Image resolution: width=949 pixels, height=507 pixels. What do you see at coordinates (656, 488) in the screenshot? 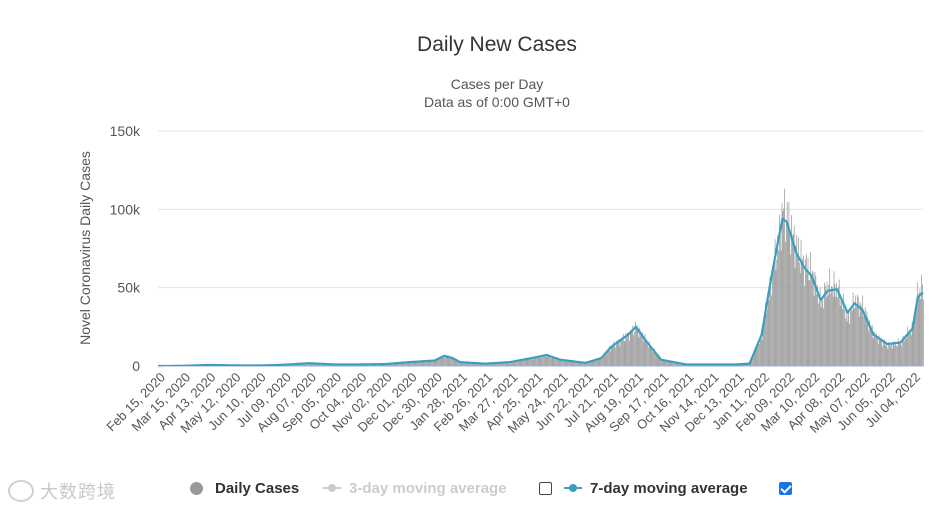
I see `legend-item-7day-average: 7-day moving average` at bounding box center [656, 488].